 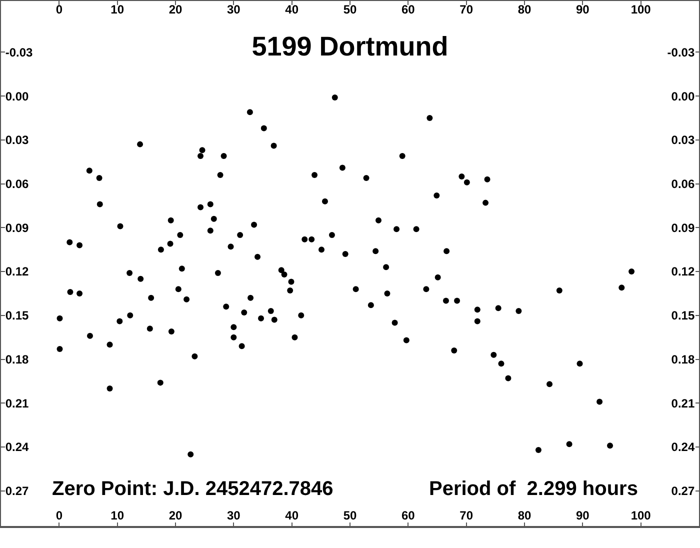 I want to click on y-tick-label: 0.27, so click(x=17, y=491).